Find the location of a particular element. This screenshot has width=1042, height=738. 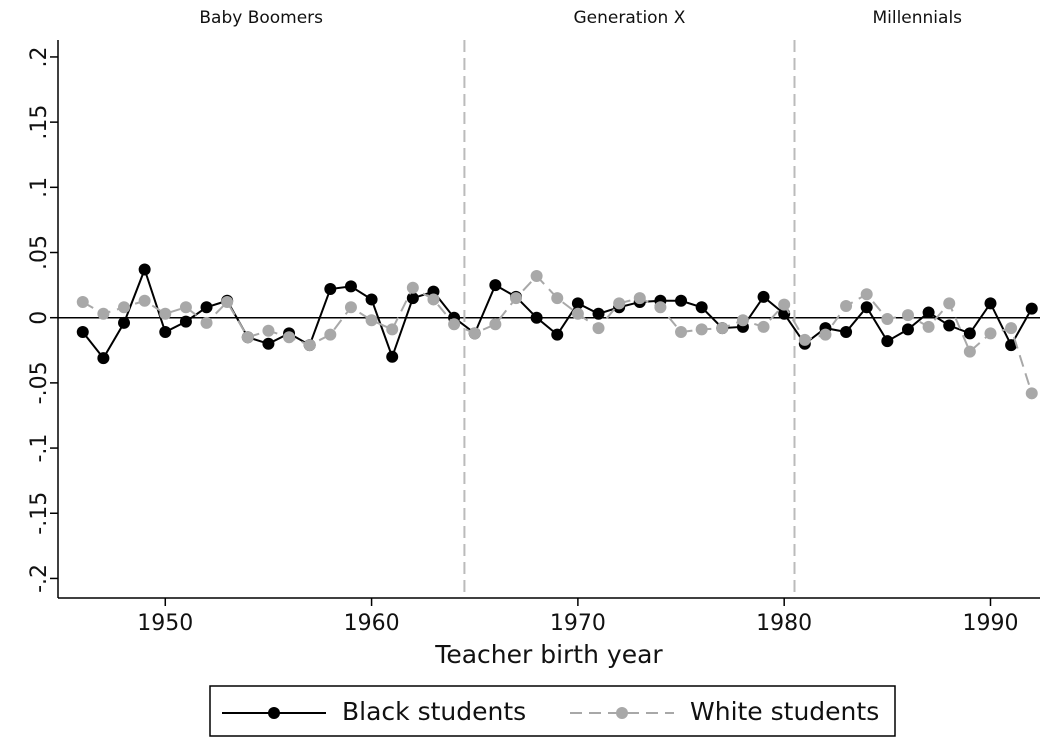

series-line is located at coordinates (557, 334).